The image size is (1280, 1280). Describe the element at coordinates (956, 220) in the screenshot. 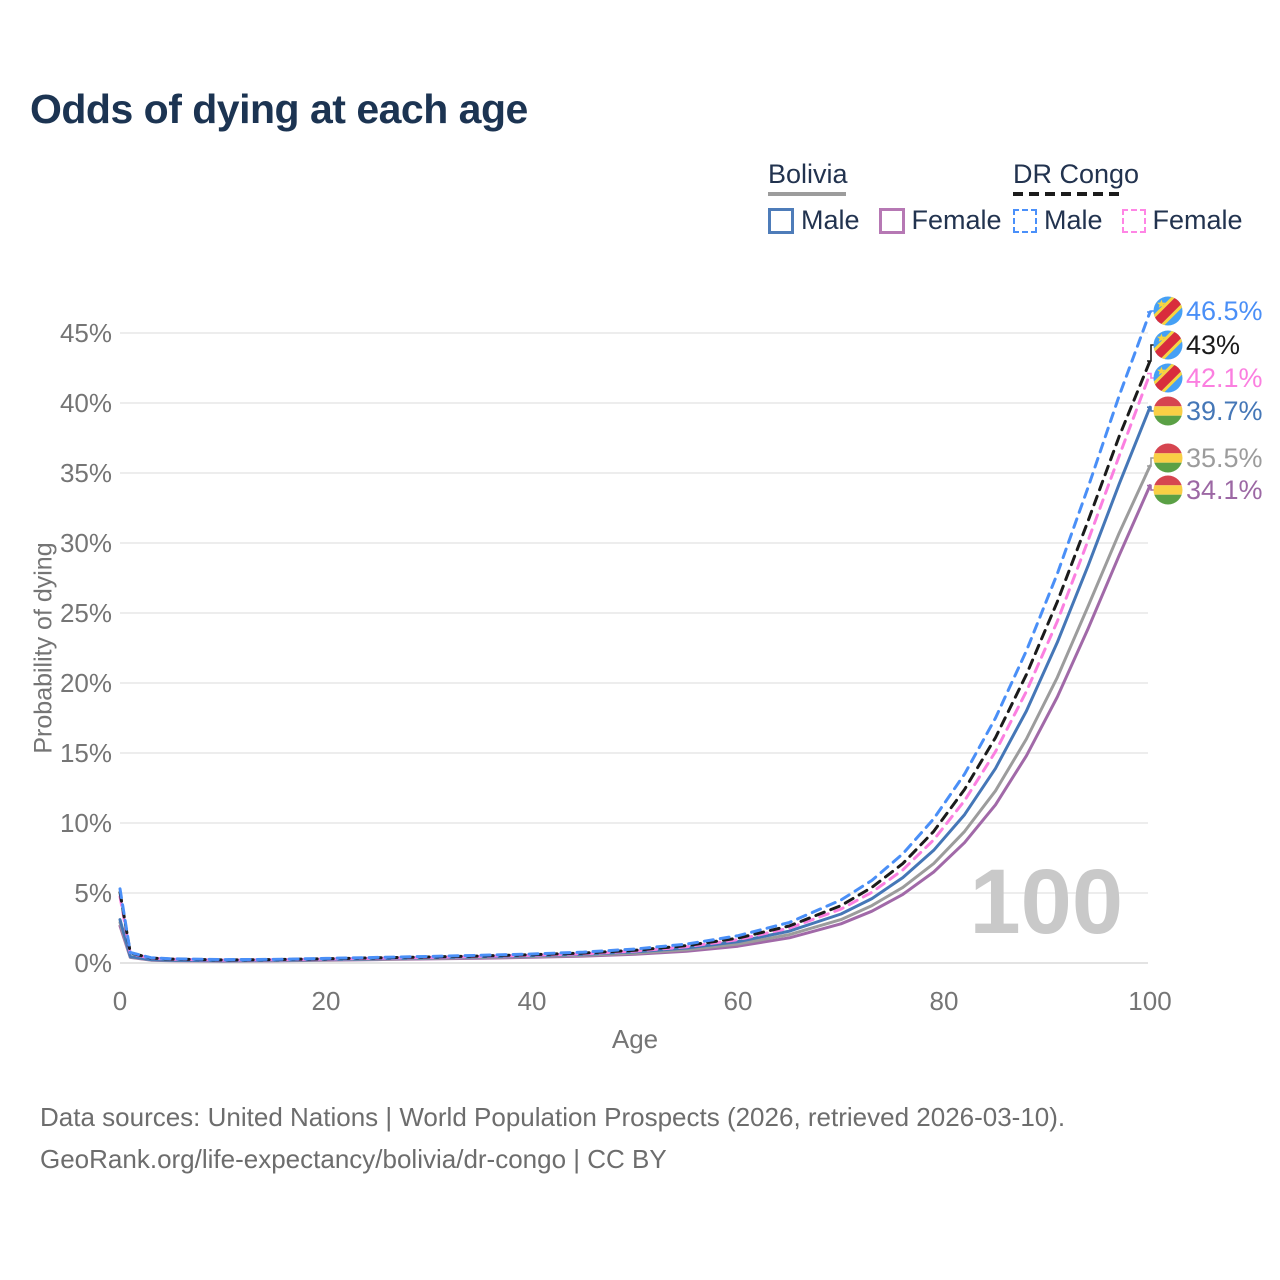

I see `legend-label-bolivia-female: Female` at that location.